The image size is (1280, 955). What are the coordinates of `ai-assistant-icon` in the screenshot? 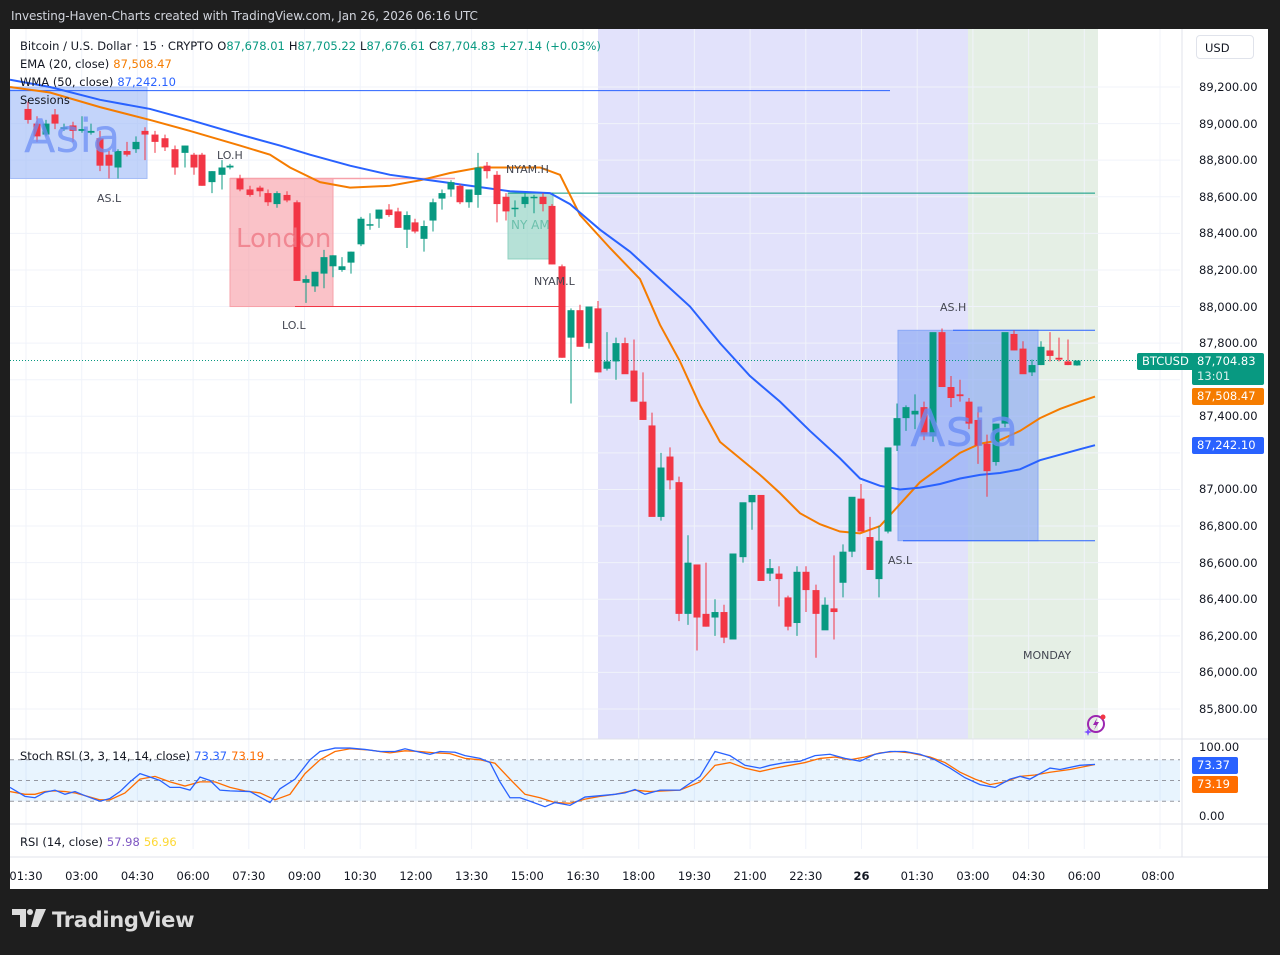 It's located at (1095, 724).